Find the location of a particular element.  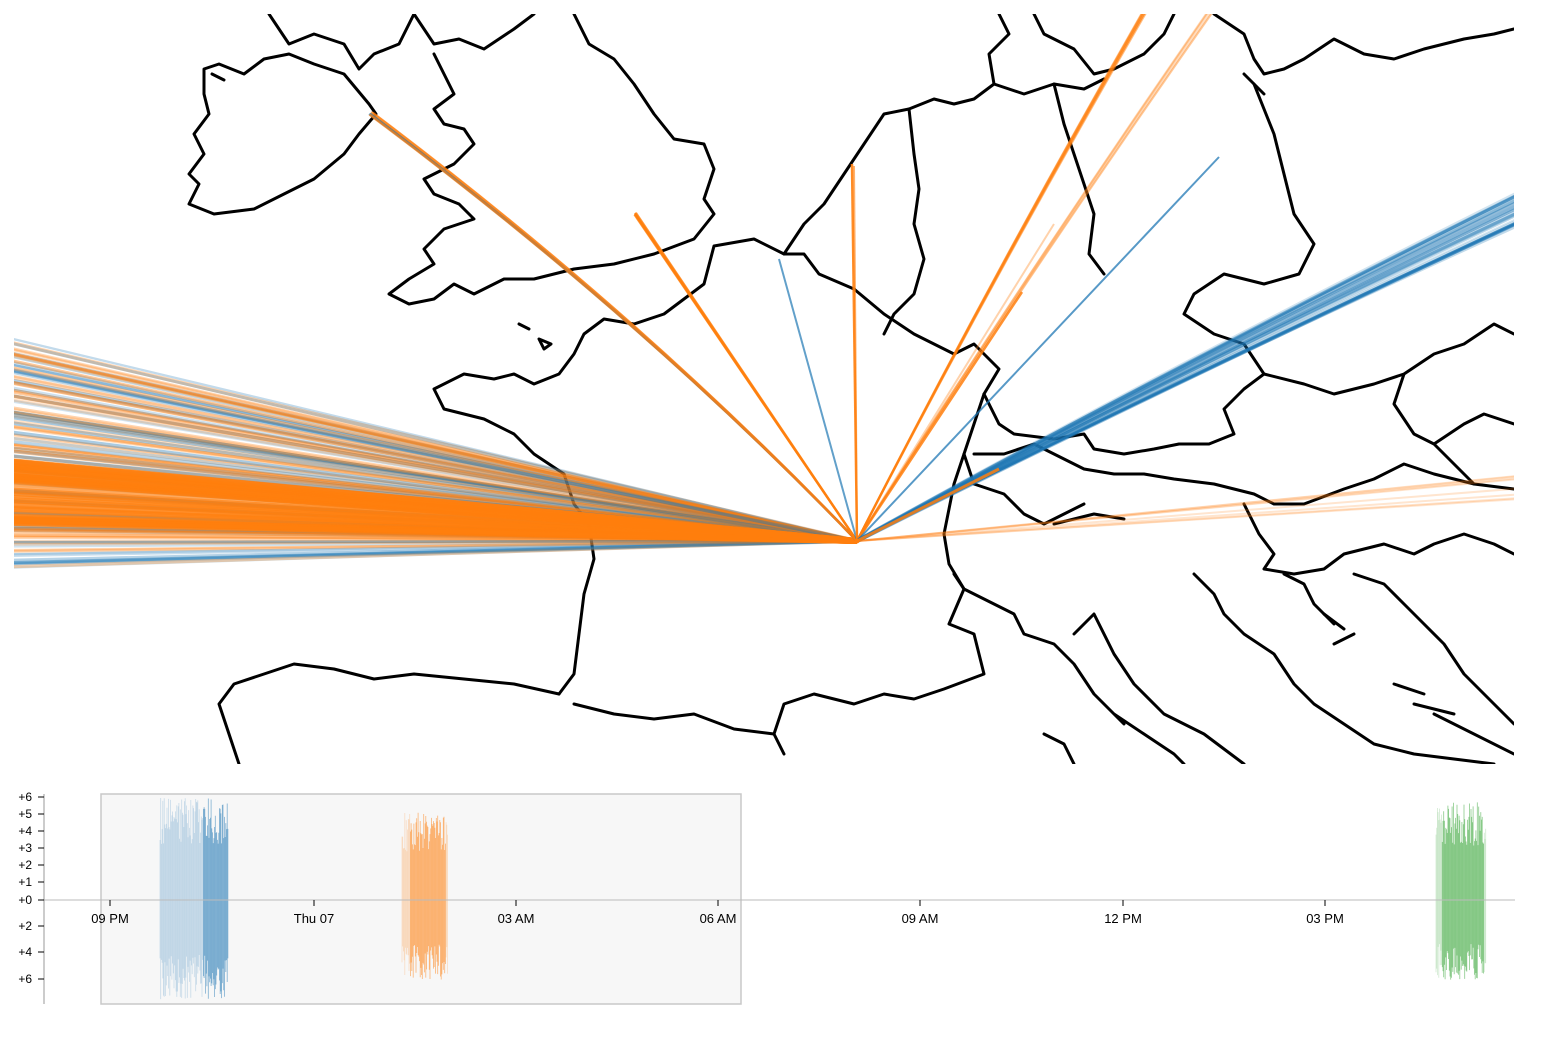

y-tick-label: +5 is located at coordinates (25, 814).